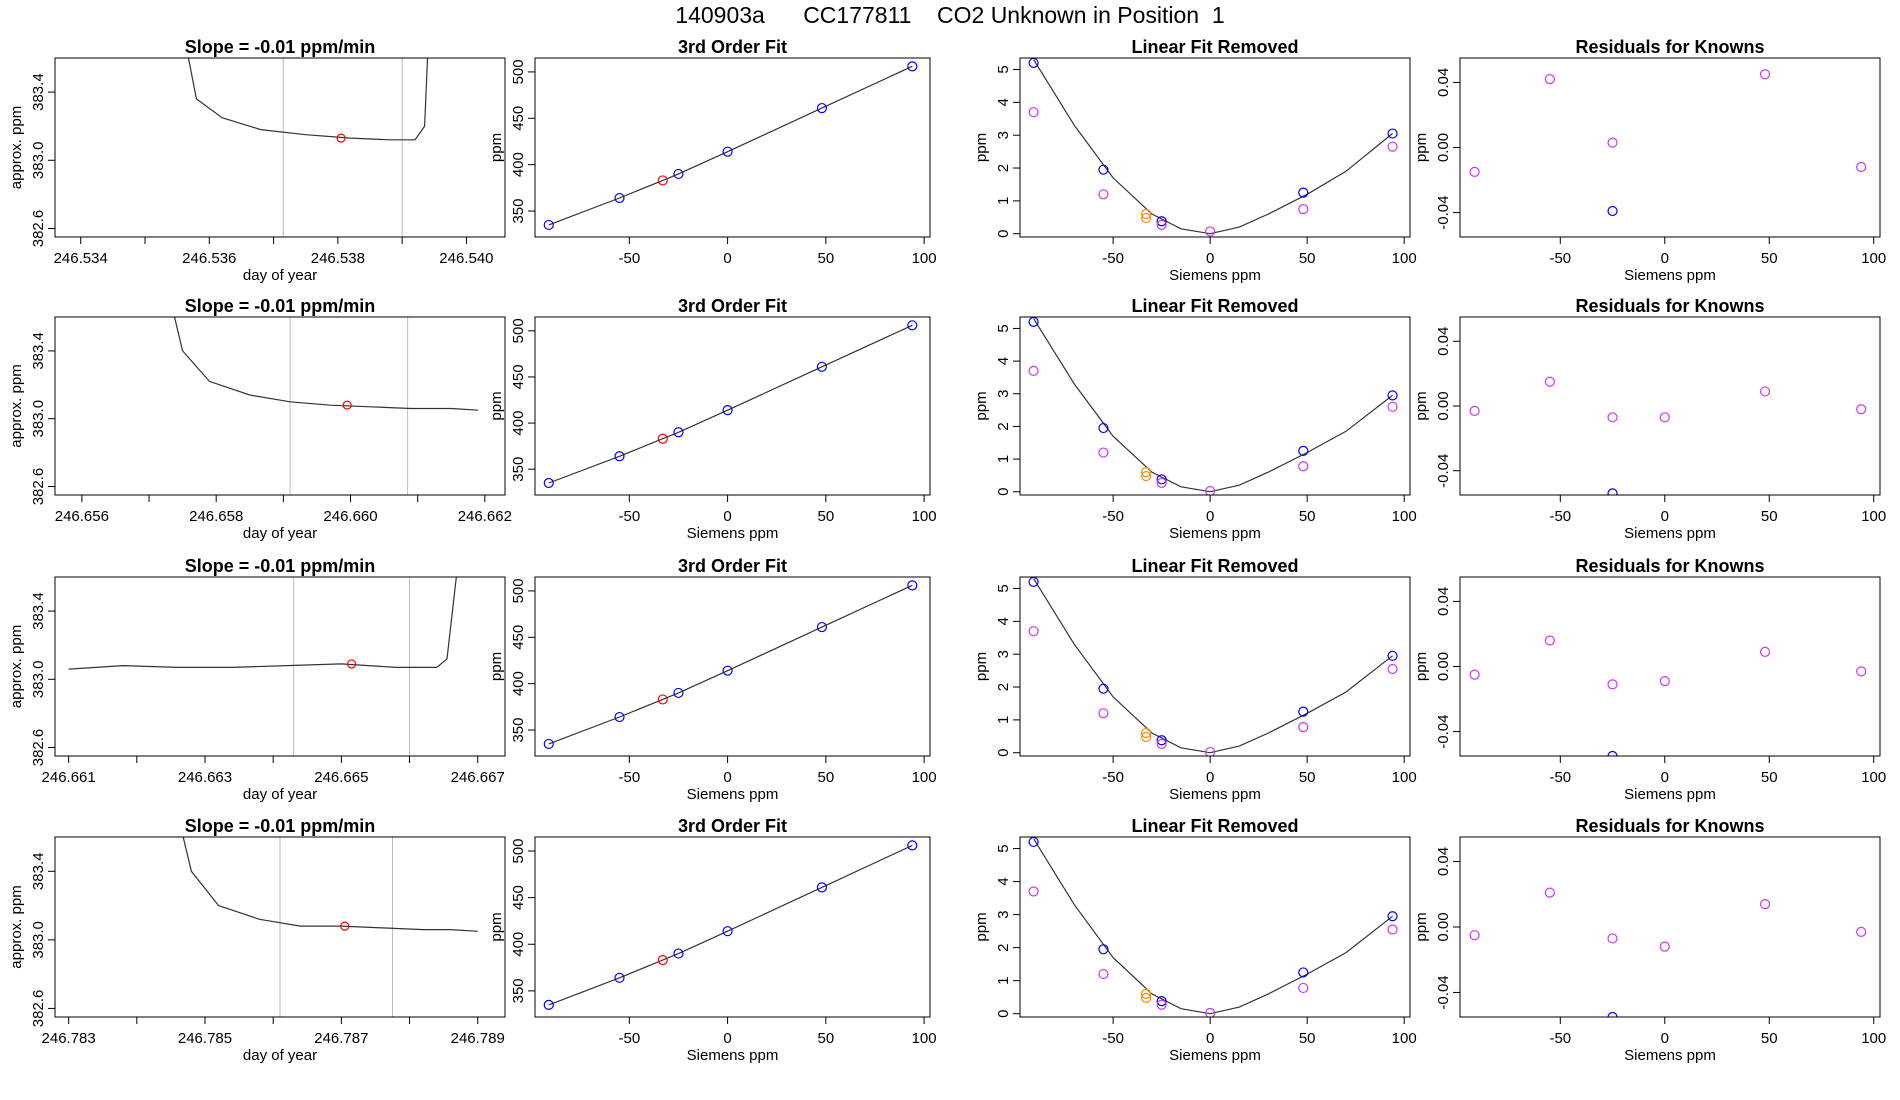 The image size is (1900, 1100). I want to click on y-tick-label: 450, so click(518, 897).